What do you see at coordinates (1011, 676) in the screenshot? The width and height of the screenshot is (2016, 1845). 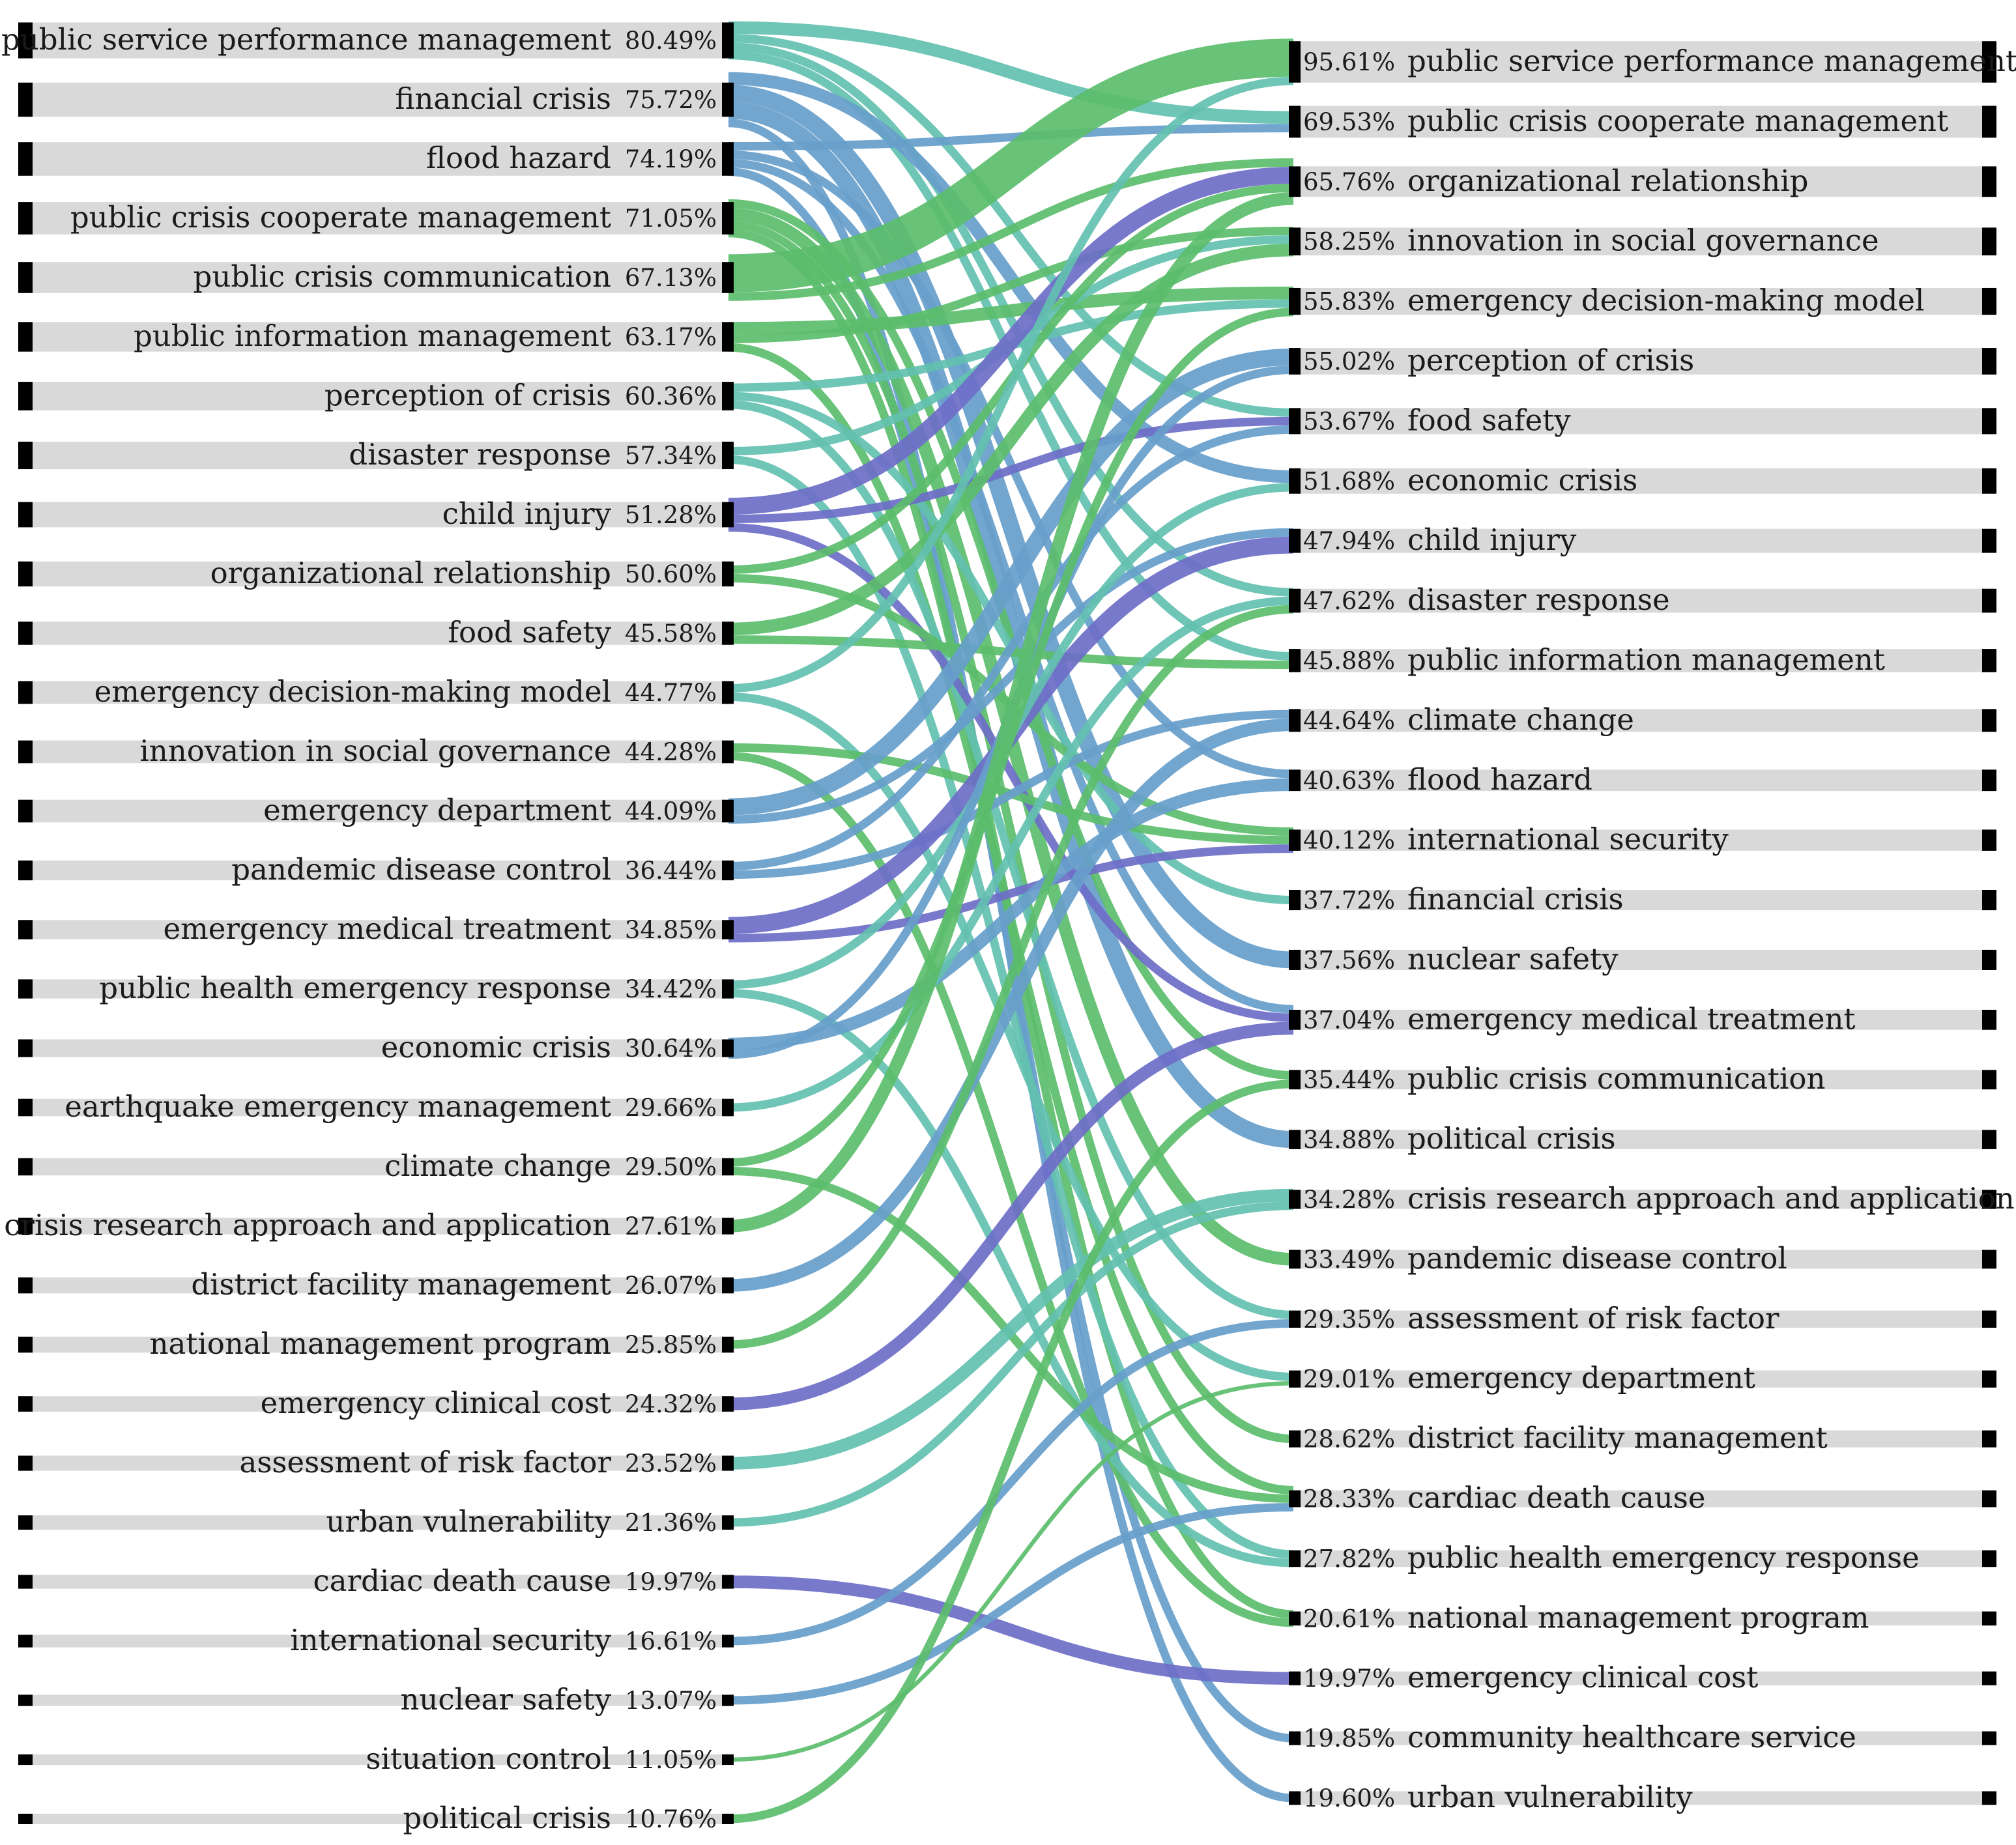 I see `flow-link-emergency-department-to-child-injury` at bounding box center [1011, 676].